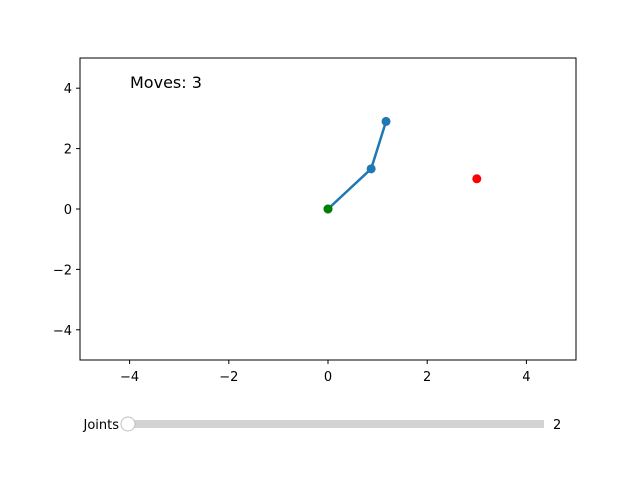 This screenshot has height=480, width=640. What do you see at coordinates (68, 150) in the screenshot?
I see `y-tick-label: 2` at bounding box center [68, 150].